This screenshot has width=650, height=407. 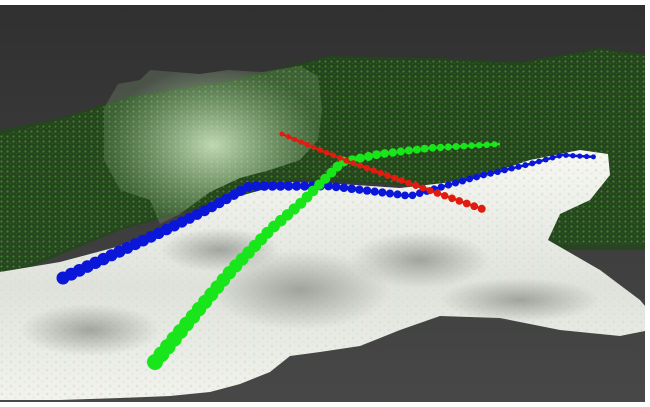 I want to click on frame-top, so click(x=325, y=2).